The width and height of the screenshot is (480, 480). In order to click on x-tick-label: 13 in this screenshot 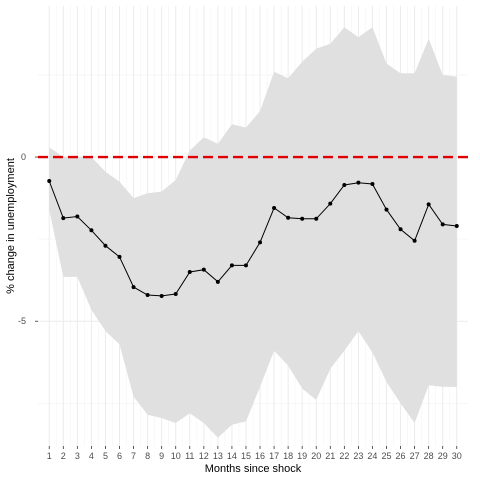, I will do `click(218, 456)`.